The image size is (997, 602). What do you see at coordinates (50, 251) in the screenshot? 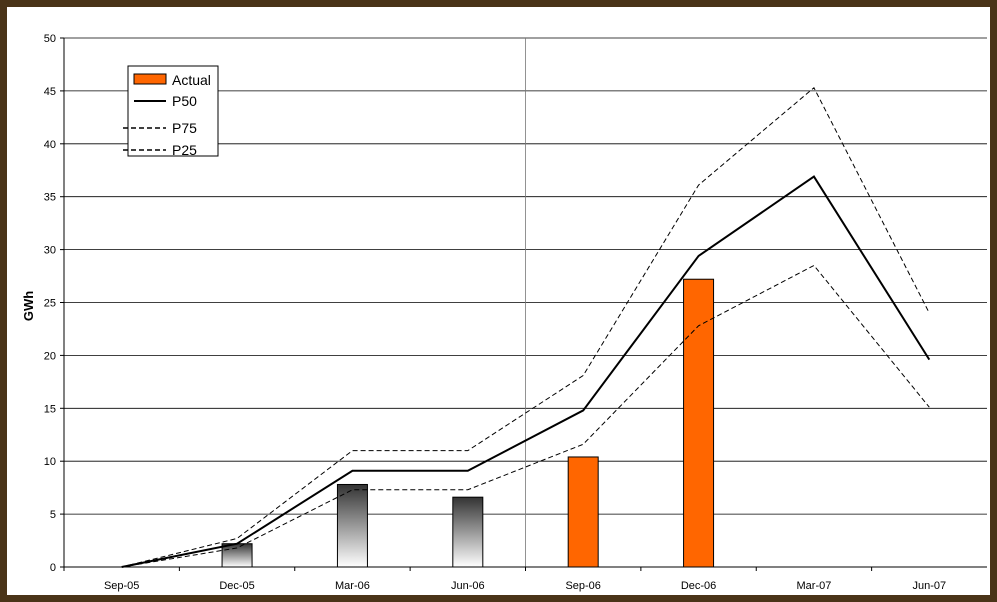
I see `y-tick-label: 30` at bounding box center [50, 251].